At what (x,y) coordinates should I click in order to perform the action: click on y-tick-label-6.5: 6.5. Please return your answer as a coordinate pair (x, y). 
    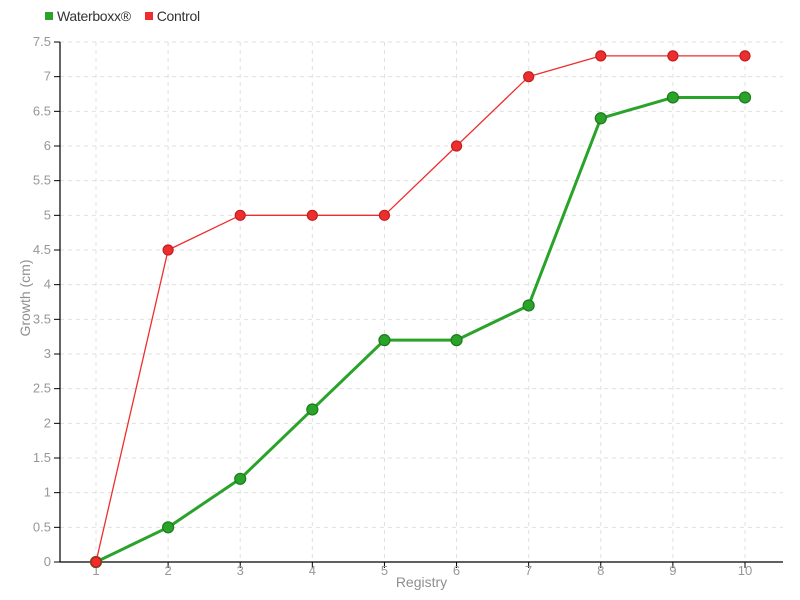
    Looking at the image, I should click on (42, 110).